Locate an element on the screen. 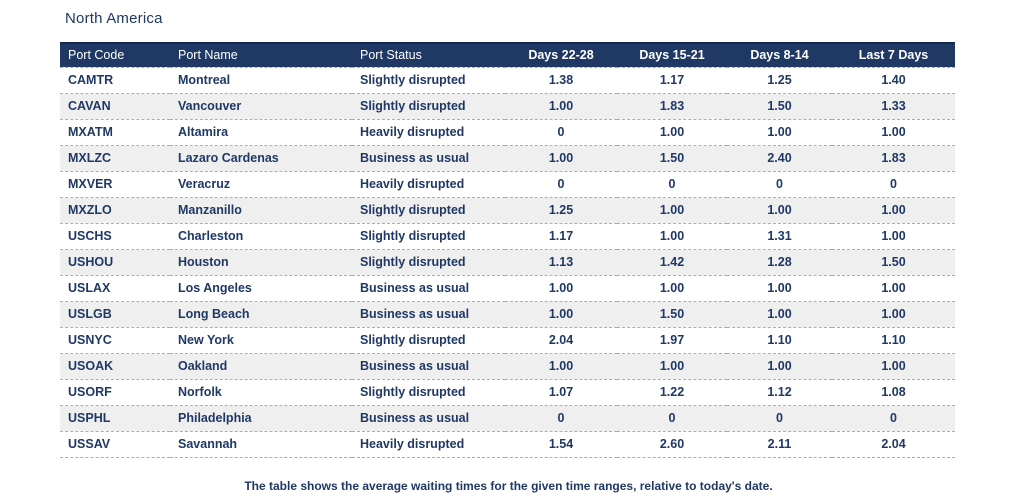 Image resolution: width=1017 pixels, height=500 pixels. wait-time-cell: 1.12 is located at coordinates (779, 392).